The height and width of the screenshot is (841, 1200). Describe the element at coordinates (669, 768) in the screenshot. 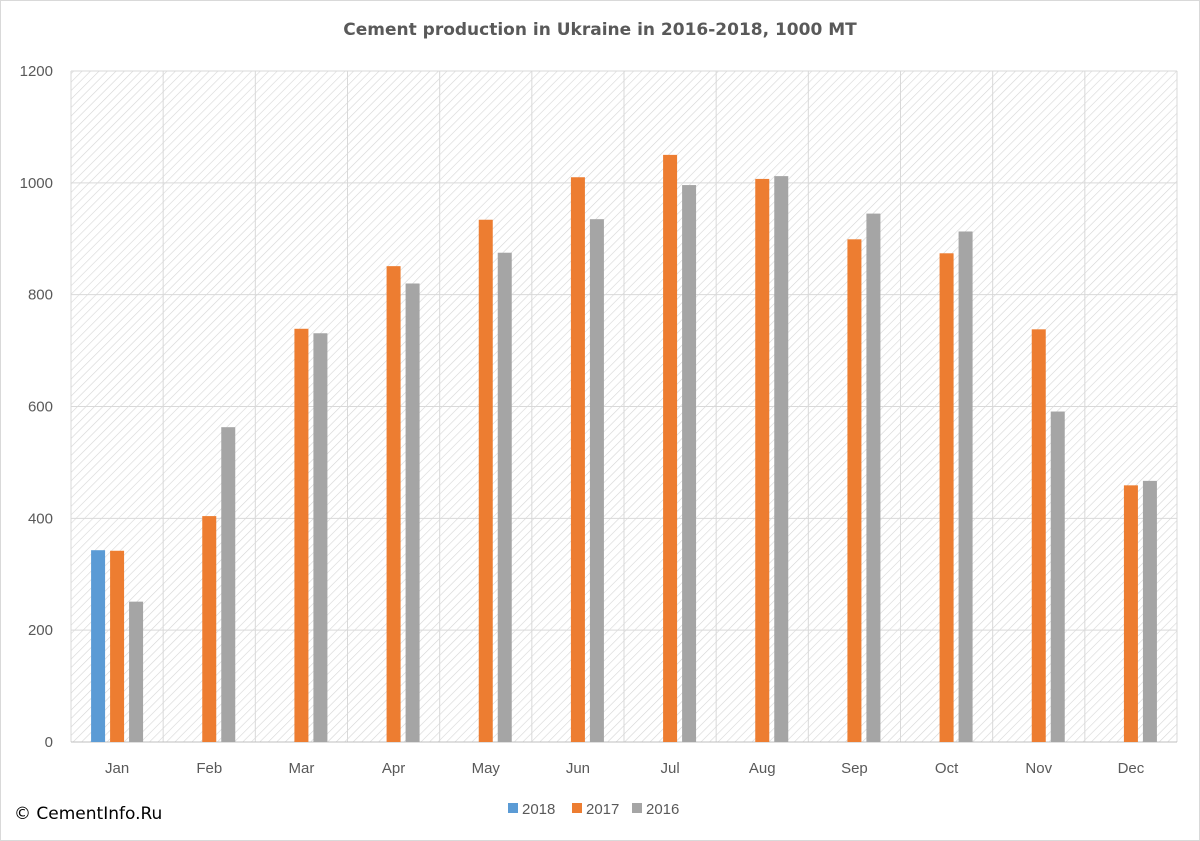

I see `x-tick-label: Jul` at that location.